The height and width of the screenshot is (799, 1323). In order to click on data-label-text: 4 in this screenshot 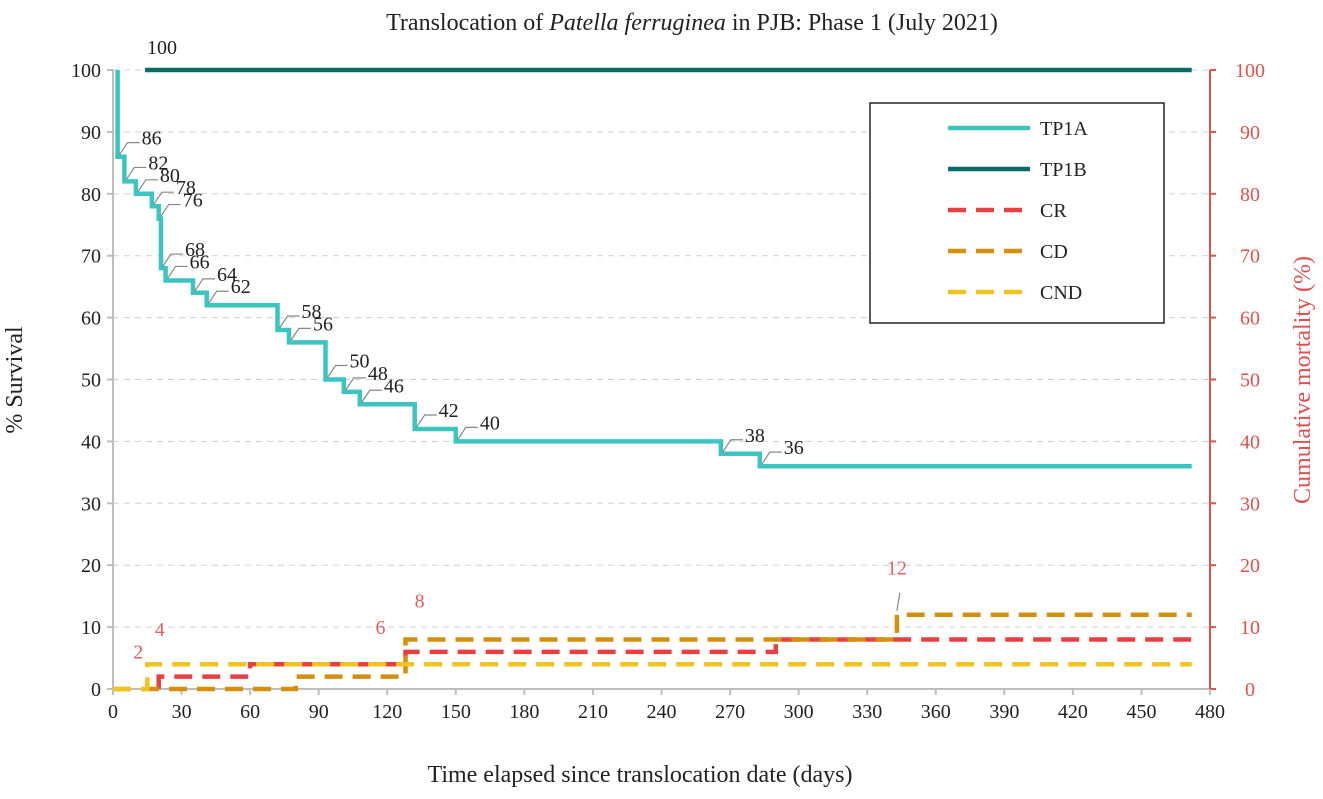, I will do `click(160, 630)`.